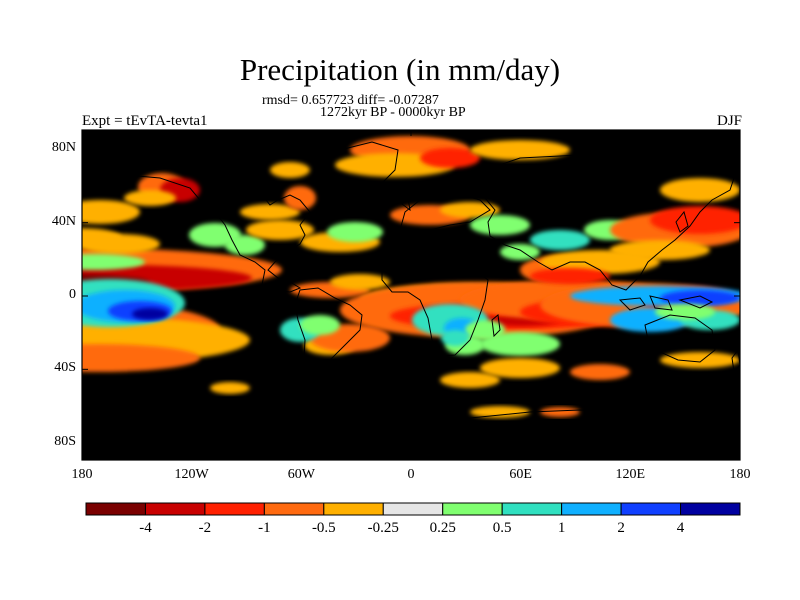 Image resolution: width=800 pixels, height=600 pixels. I want to click on colorbar-label: 0.25, so click(442, 528).